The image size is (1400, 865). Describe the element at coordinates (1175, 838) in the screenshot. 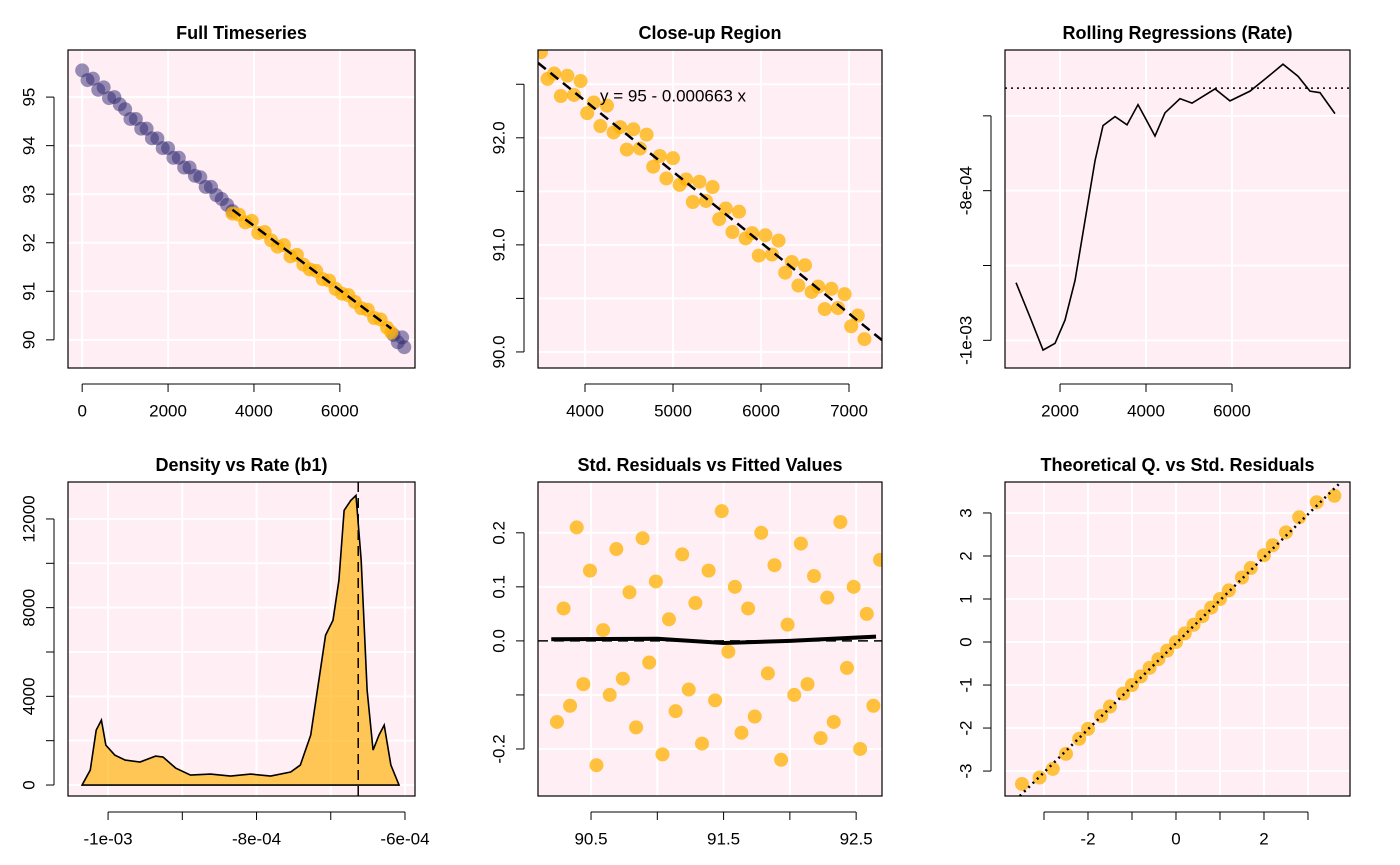

I see `x-tick-label: 0` at that location.